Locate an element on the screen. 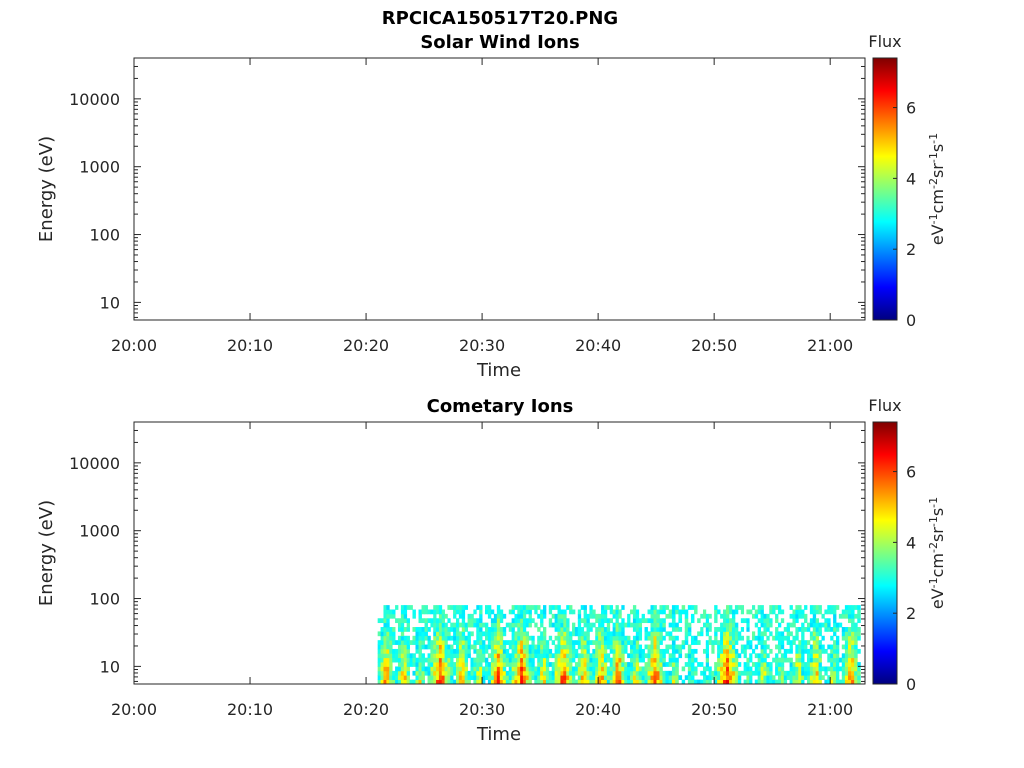 This screenshot has height=768, width=1024. figure-title: RPCICA150517T20.PNG is located at coordinates (500, 18).